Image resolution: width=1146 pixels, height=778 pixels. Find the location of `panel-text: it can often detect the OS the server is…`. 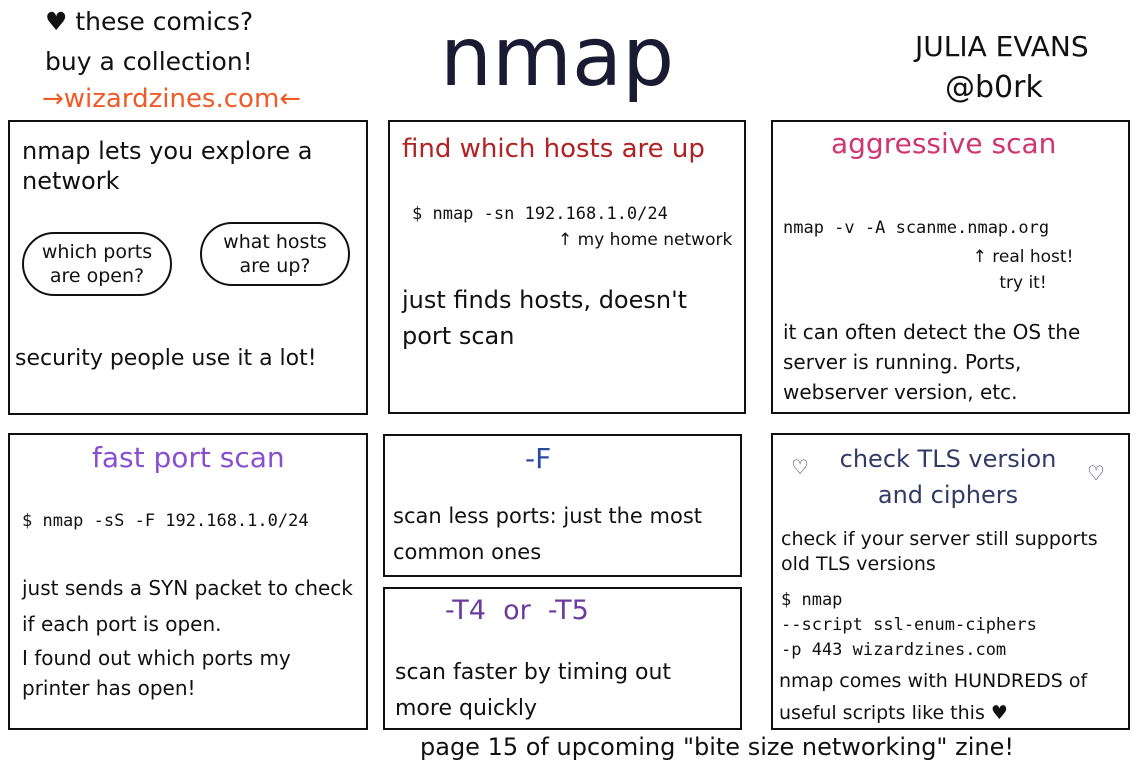

panel-text: it can often detect the OS the server is… is located at coordinates (932, 362).